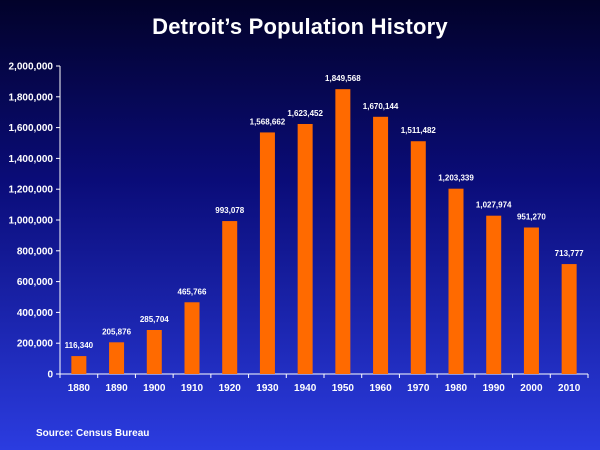  Describe the element at coordinates (31, 128) in the screenshot. I see `y-tick-label: 1,600,000` at that location.